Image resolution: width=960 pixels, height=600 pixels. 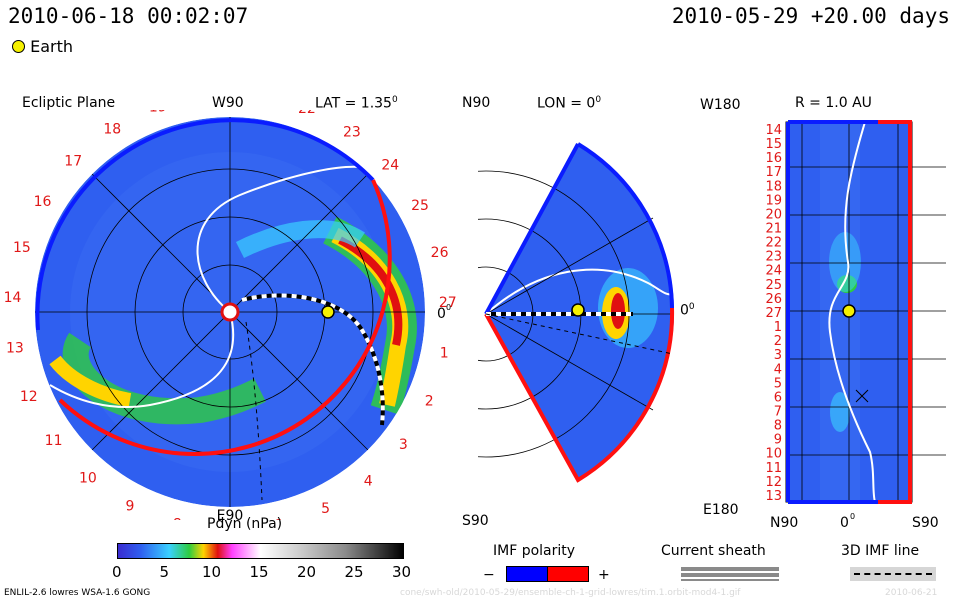 I want to click on meridional-earth-marker, so click(x=578, y=310).